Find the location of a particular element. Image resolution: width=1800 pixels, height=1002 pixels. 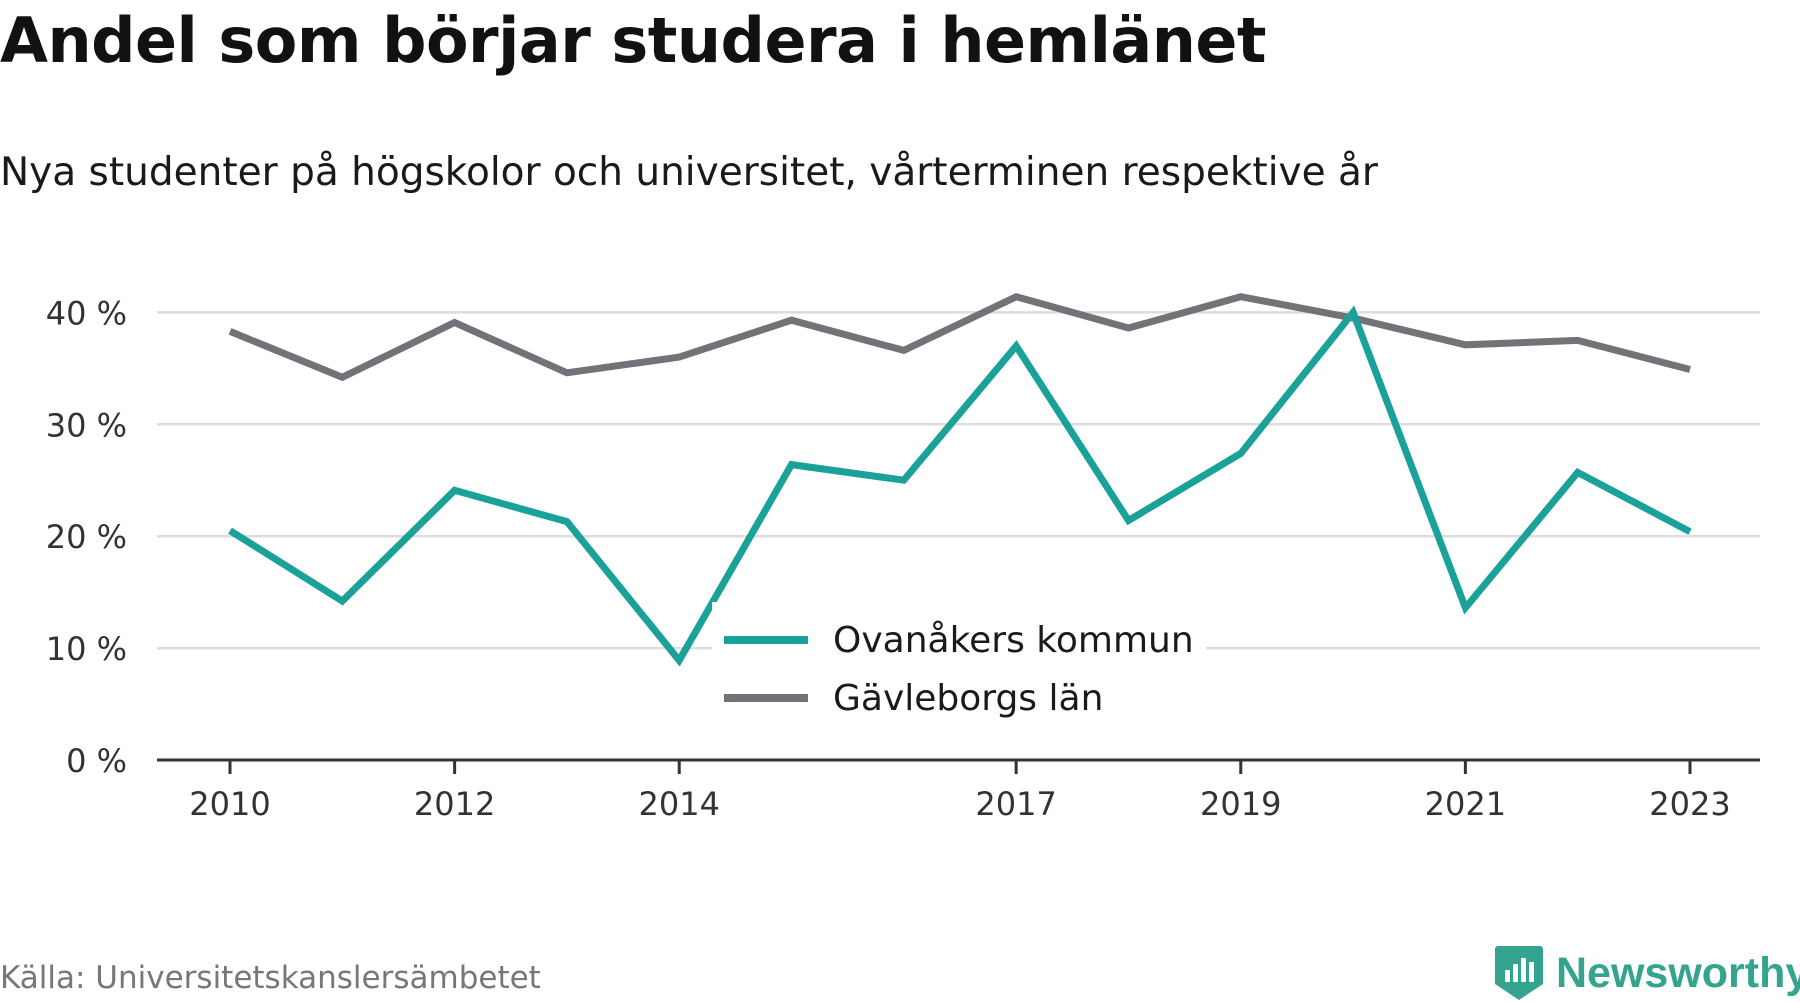

x-tick-label: 2021 is located at coordinates (1465, 804).